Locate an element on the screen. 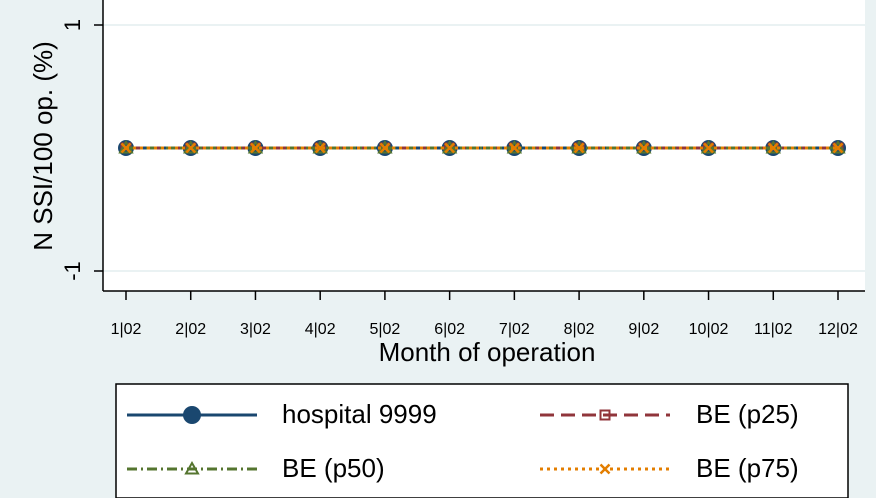  legend-label: BE (p50) is located at coordinates (333, 468).